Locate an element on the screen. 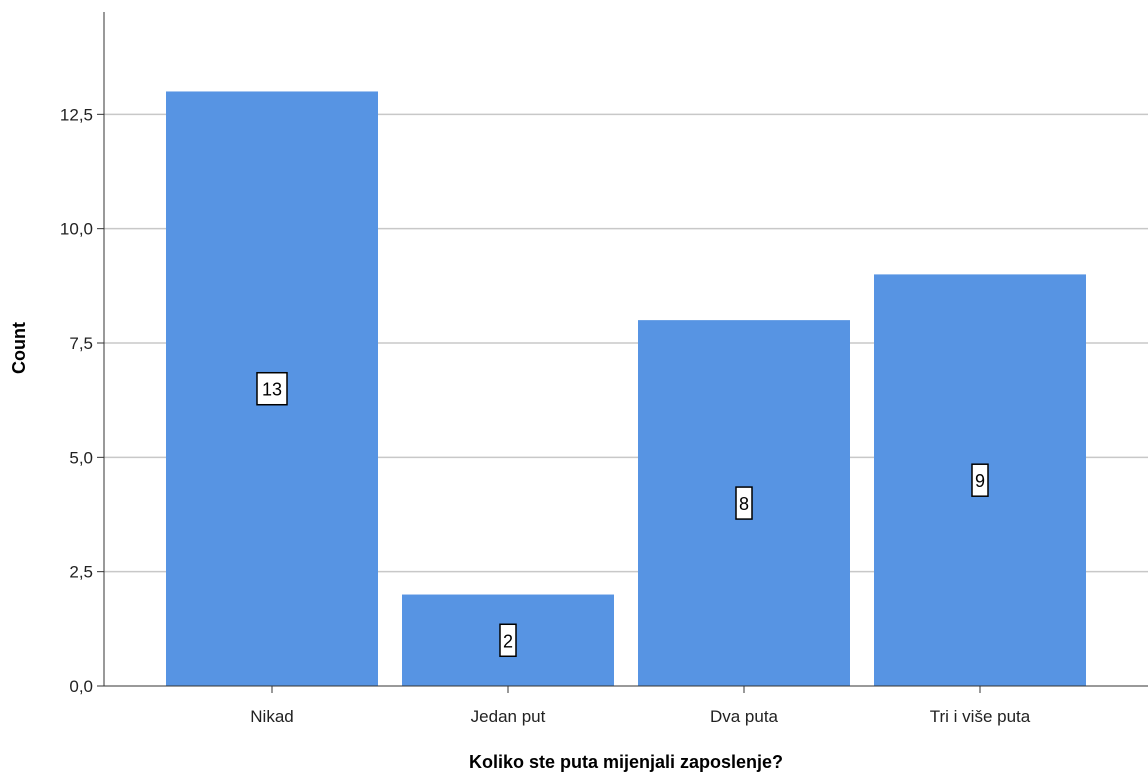  x-tick-labels: Nikad Jedan put Dva puta Tri i više puta is located at coordinates (640, 716).